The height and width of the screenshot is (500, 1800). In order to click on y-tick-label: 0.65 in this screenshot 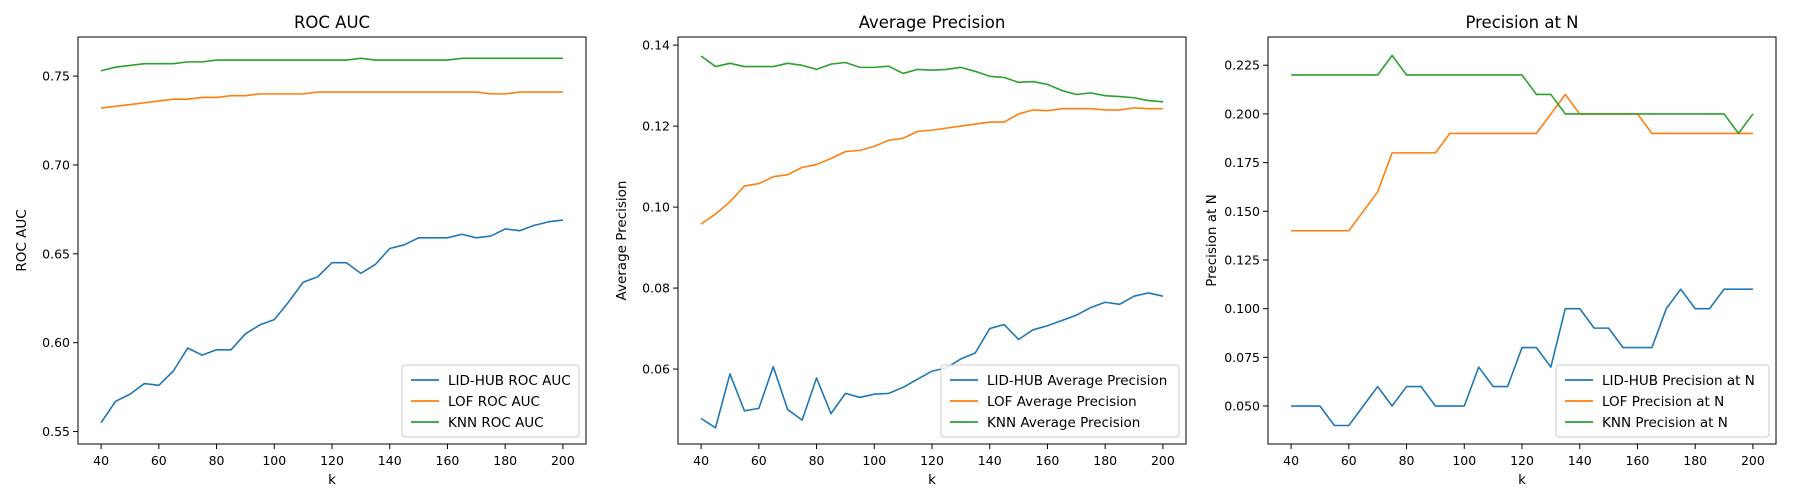, I will do `click(56, 253)`.